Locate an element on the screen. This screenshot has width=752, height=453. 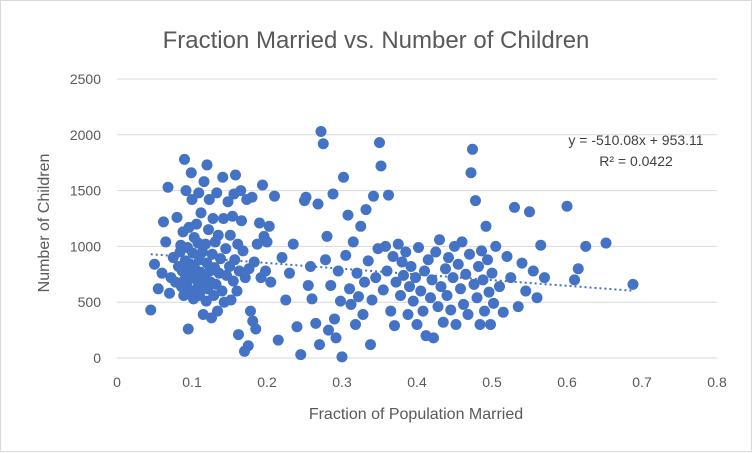
chart-title: Fraction Married vs. Number of Children is located at coordinates (376, 40).